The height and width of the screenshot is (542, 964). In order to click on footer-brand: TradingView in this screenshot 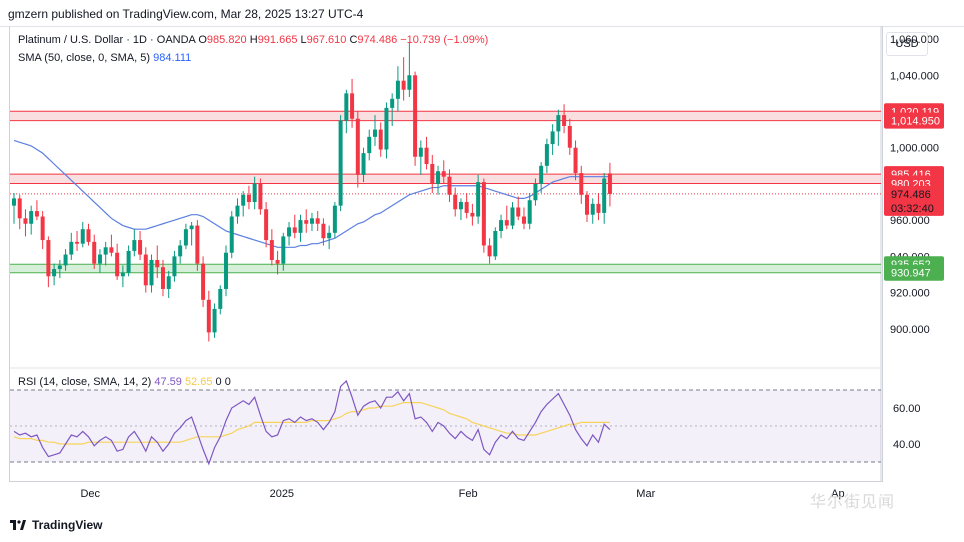, I will do `click(56, 525)`.